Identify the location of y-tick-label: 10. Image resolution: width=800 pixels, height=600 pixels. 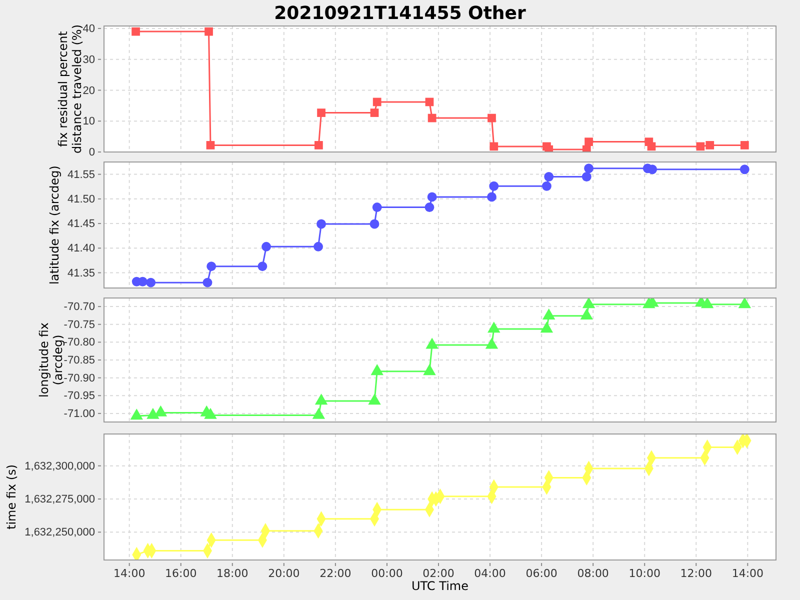
(88, 122).